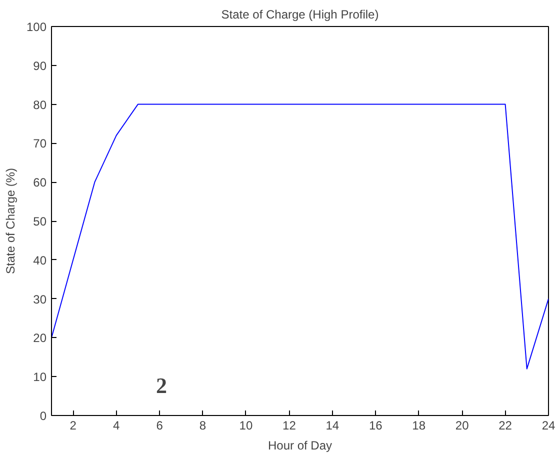 Image resolution: width=558 pixels, height=455 pixels. What do you see at coordinates (40, 260) in the screenshot?
I see `y-tick-label: 40` at bounding box center [40, 260].